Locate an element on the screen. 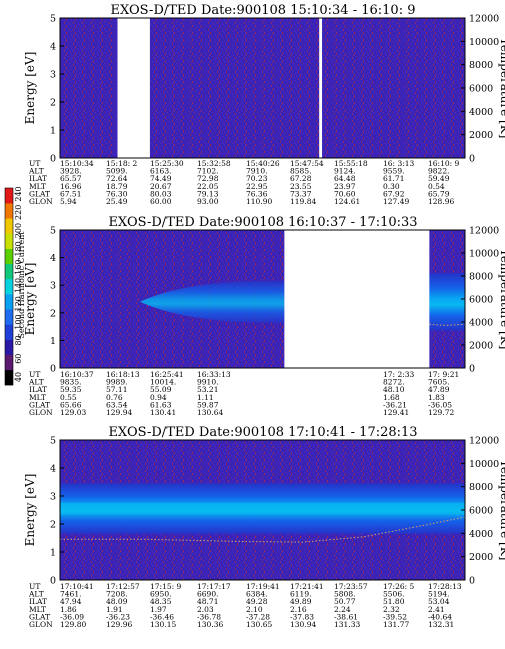  ephemeris-value: 16:18:13 is located at coordinates (123, 374).